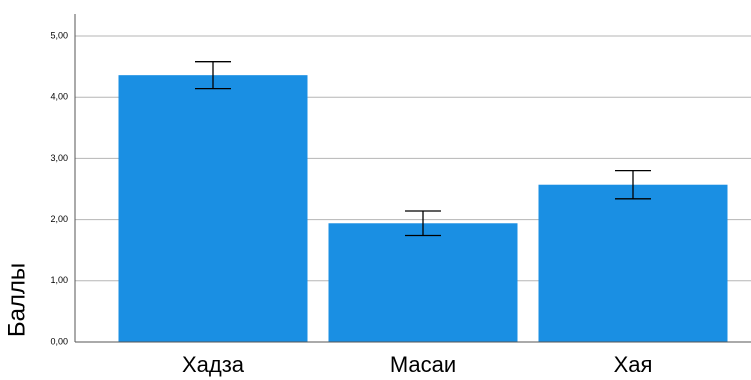 This screenshot has height=380, width=751. I want to click on y-tick-label: 4,00, so click(59, 97).